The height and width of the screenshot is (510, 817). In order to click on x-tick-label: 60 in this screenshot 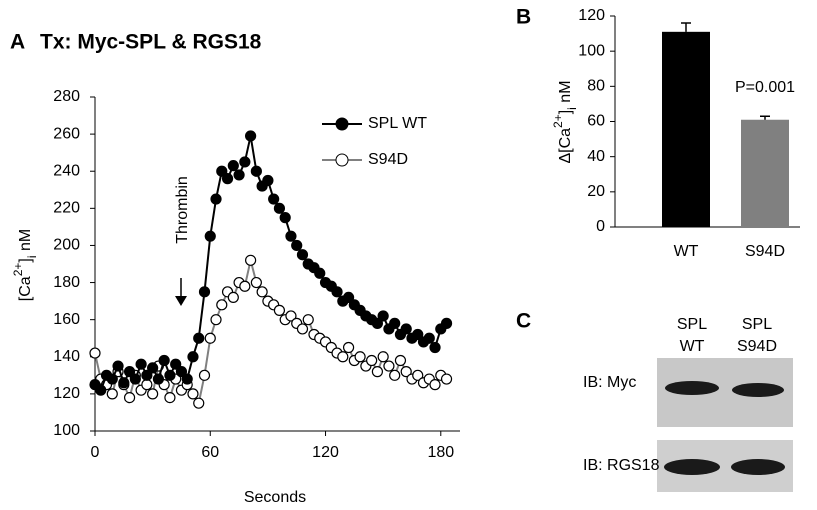, I will do `click(210, 452)`.